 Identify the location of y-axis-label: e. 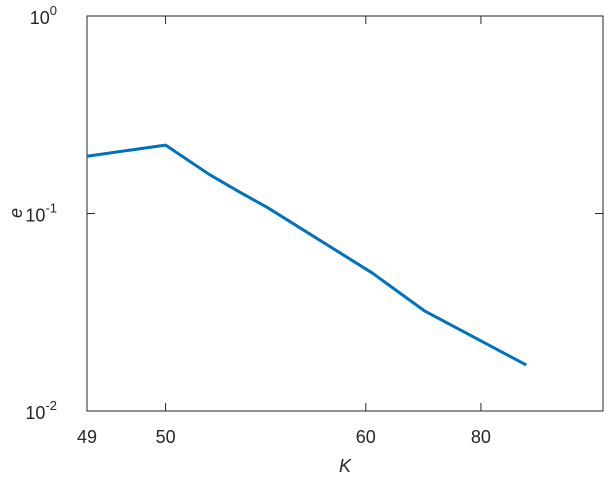
(16, 213).